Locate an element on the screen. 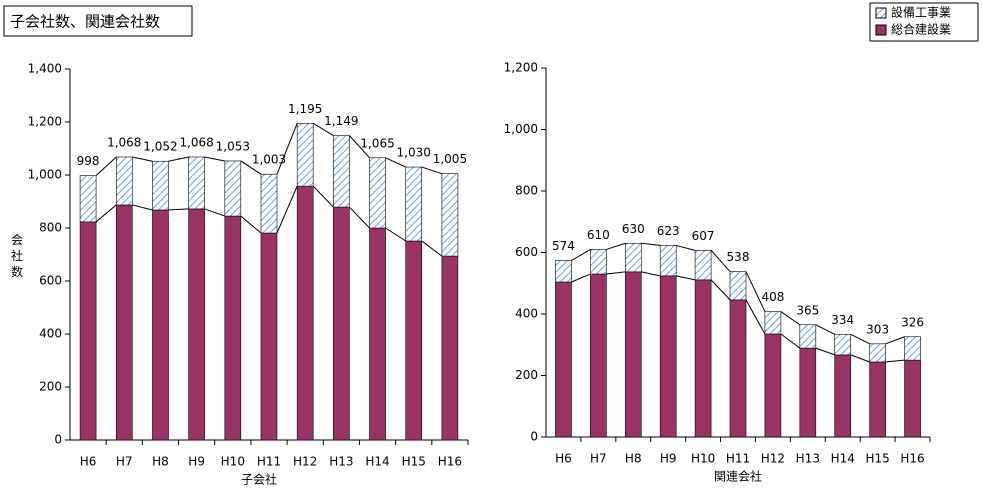 This screenshot has width=982, height=498. x-tick-label: H9 is located at coordinates (196, 462).